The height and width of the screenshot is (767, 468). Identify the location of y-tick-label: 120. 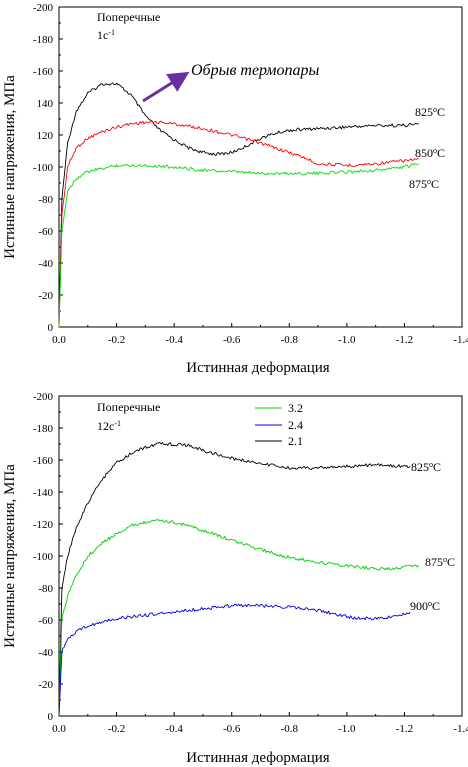
(45, 136).